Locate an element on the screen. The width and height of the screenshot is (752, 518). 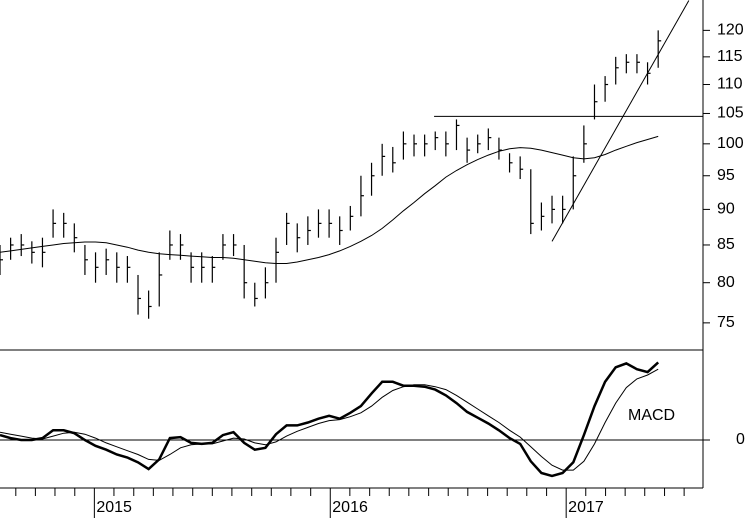
y-tick-label: 105 is located at coordinates (730, 113).